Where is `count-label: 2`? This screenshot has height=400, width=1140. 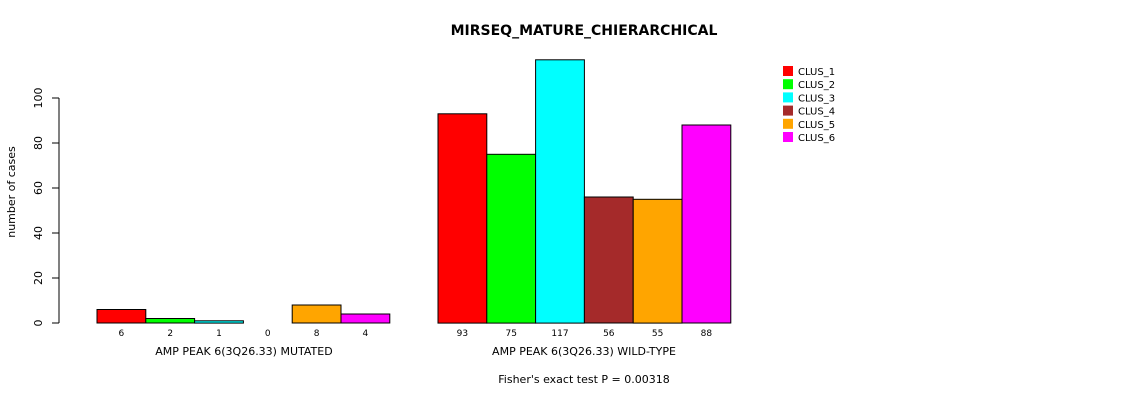
count-label: 2 is located at coordinates (170, 334).